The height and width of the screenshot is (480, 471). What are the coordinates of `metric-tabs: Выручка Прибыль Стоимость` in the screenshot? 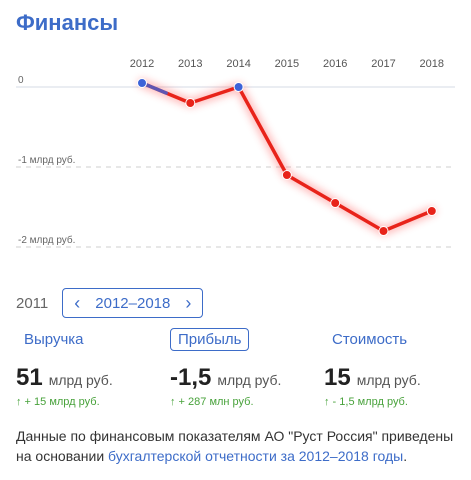 It's located at (235, 342).